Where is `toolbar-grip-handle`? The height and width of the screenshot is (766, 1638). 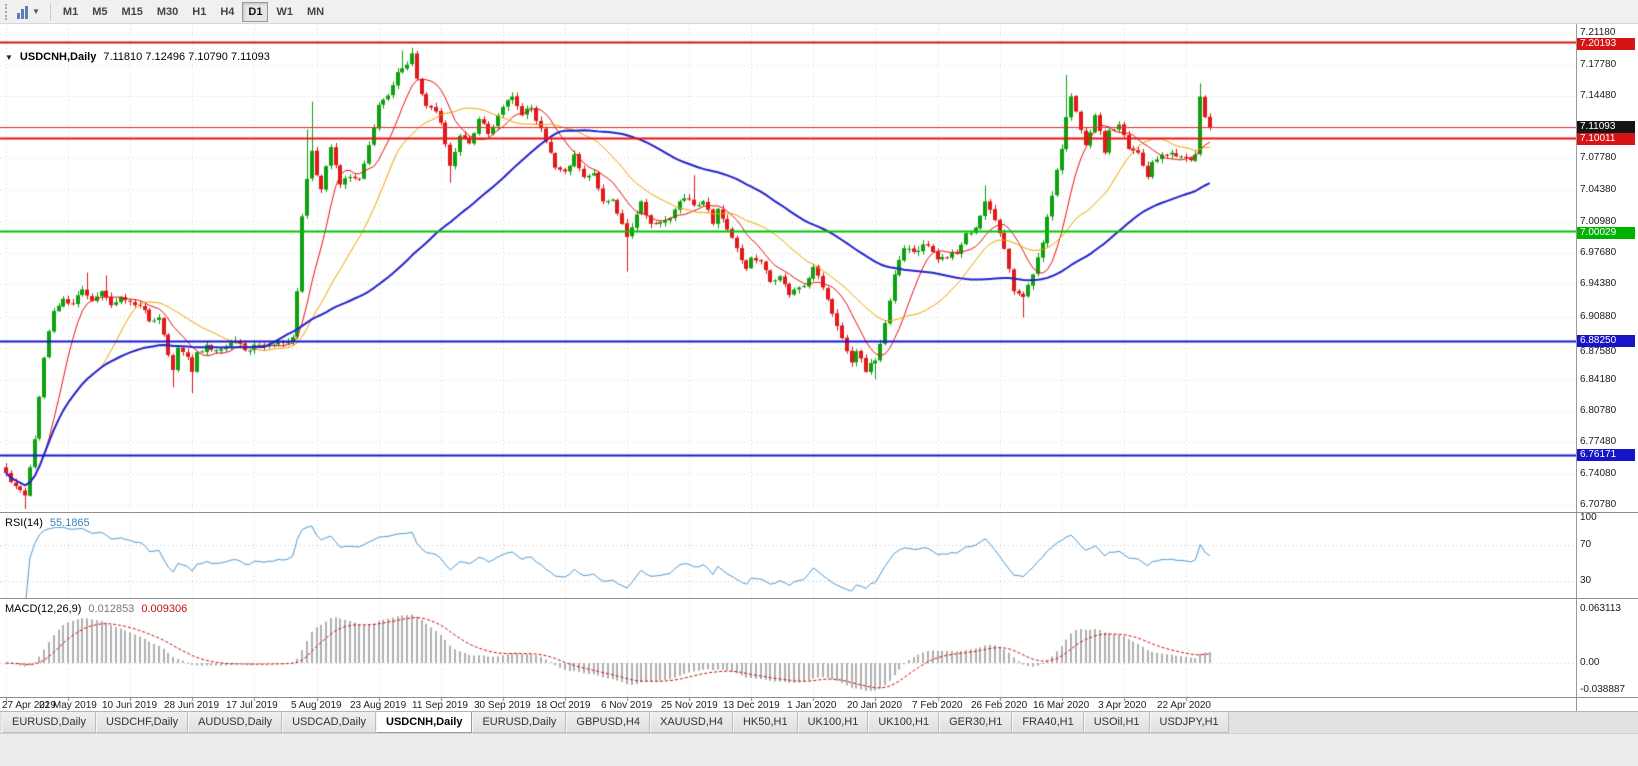
toolbar-grip-handle is located at coordinates (7, 11).